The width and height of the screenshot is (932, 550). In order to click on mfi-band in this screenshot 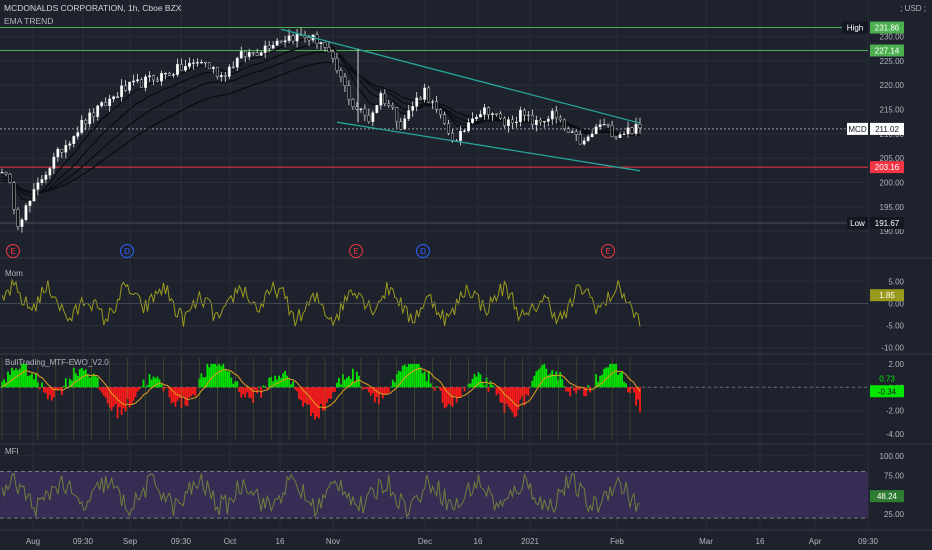, I will do `click(434, 495)`.